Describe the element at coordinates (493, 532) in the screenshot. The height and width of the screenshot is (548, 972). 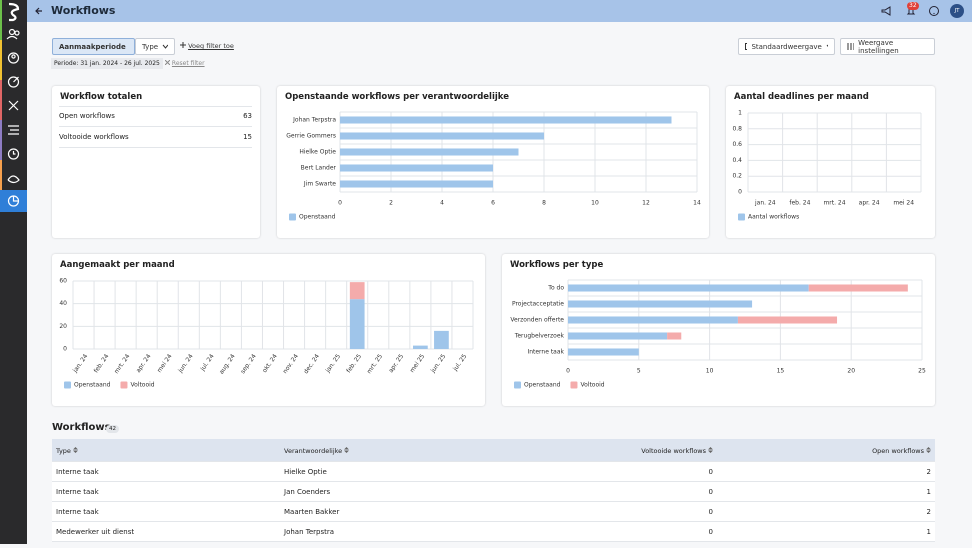
I see `table-row: Medewerker uit dienst Johan Terpstra 0 1` at that location.